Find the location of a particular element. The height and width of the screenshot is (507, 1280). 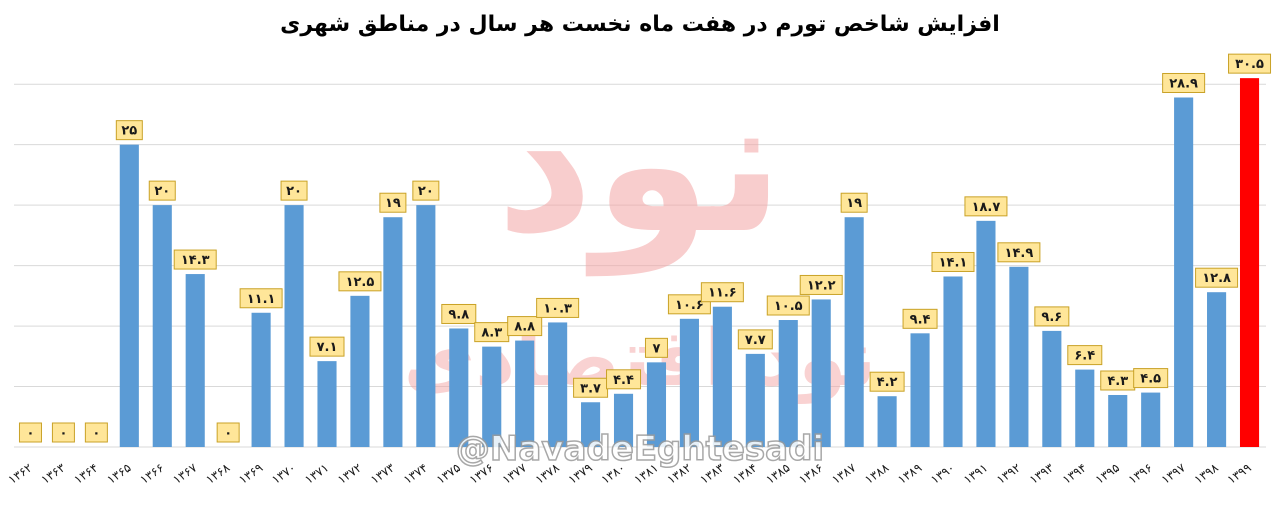

data-label-3: ۲۵ is located at coordinates (129, 130).